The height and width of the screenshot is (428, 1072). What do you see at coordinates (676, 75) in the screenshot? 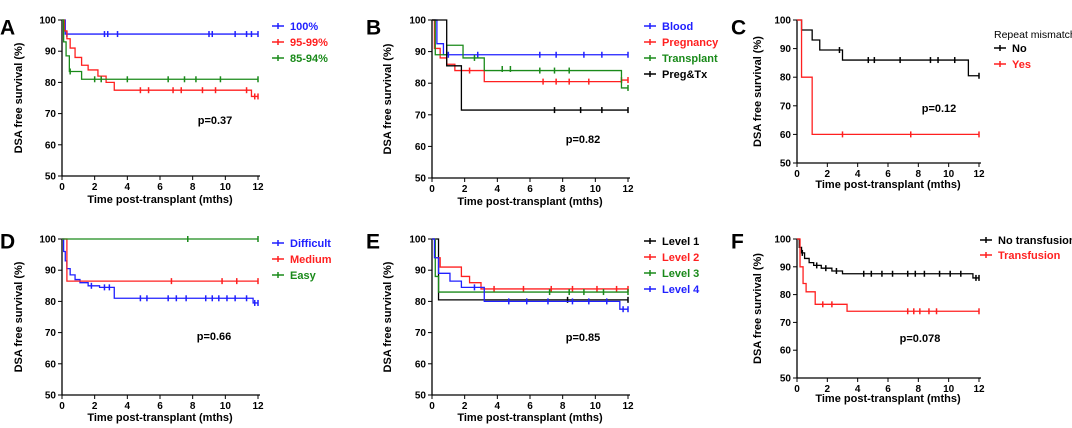
I see `legend-item: Preg&Tx` at bounding box center [676, 75].